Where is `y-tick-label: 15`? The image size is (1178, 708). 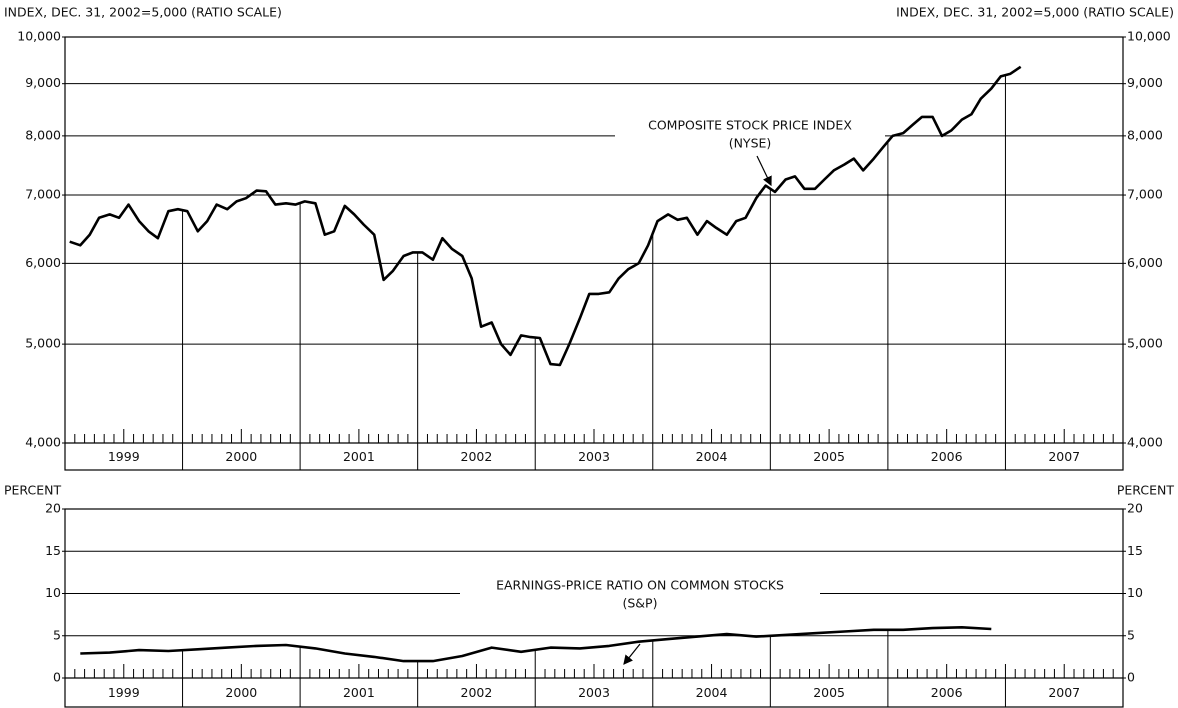 y-tick-label: 15 is located at coordinates (53, 550).